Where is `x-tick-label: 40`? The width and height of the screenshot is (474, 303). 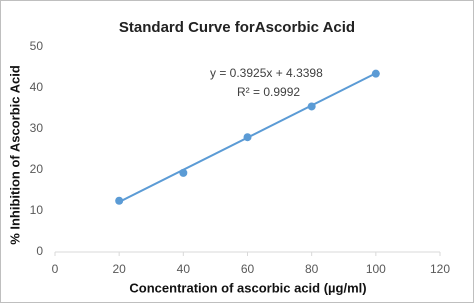
x-tick-label: 40 is located at coordinates (184, 269).